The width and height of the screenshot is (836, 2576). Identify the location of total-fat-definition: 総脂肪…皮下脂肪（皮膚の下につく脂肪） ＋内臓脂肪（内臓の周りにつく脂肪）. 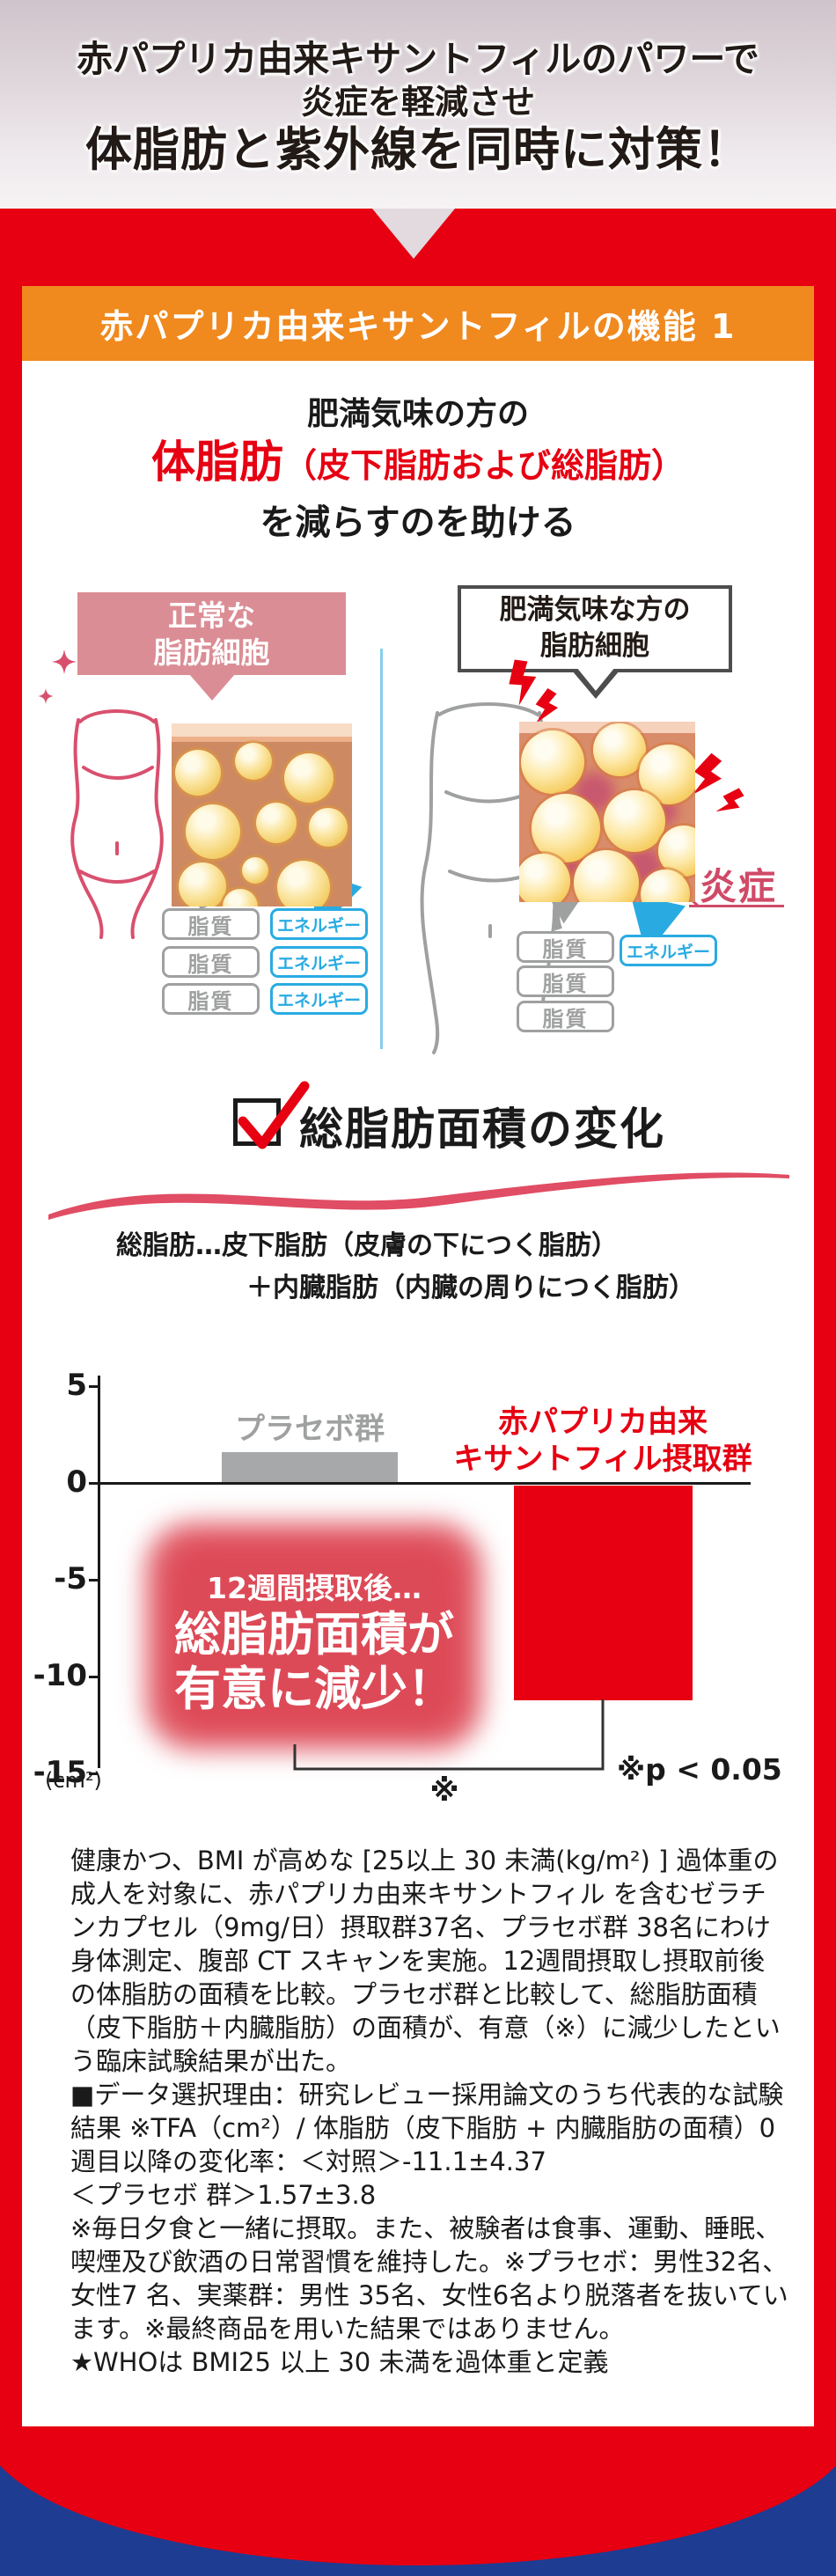
(405, 1267).